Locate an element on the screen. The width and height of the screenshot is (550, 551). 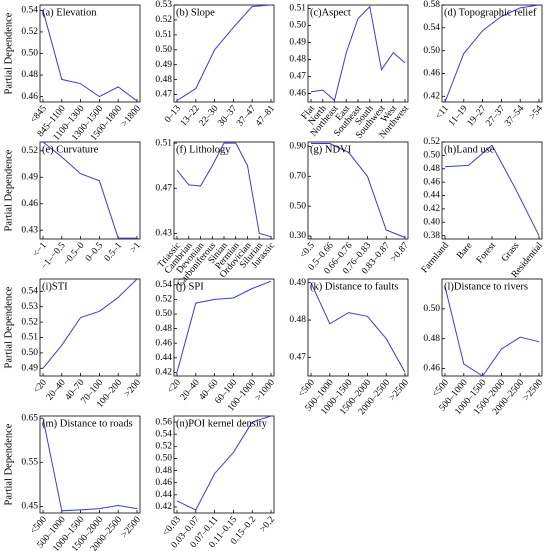
panel-title: (i)STI is located at coordinates (55, 286).